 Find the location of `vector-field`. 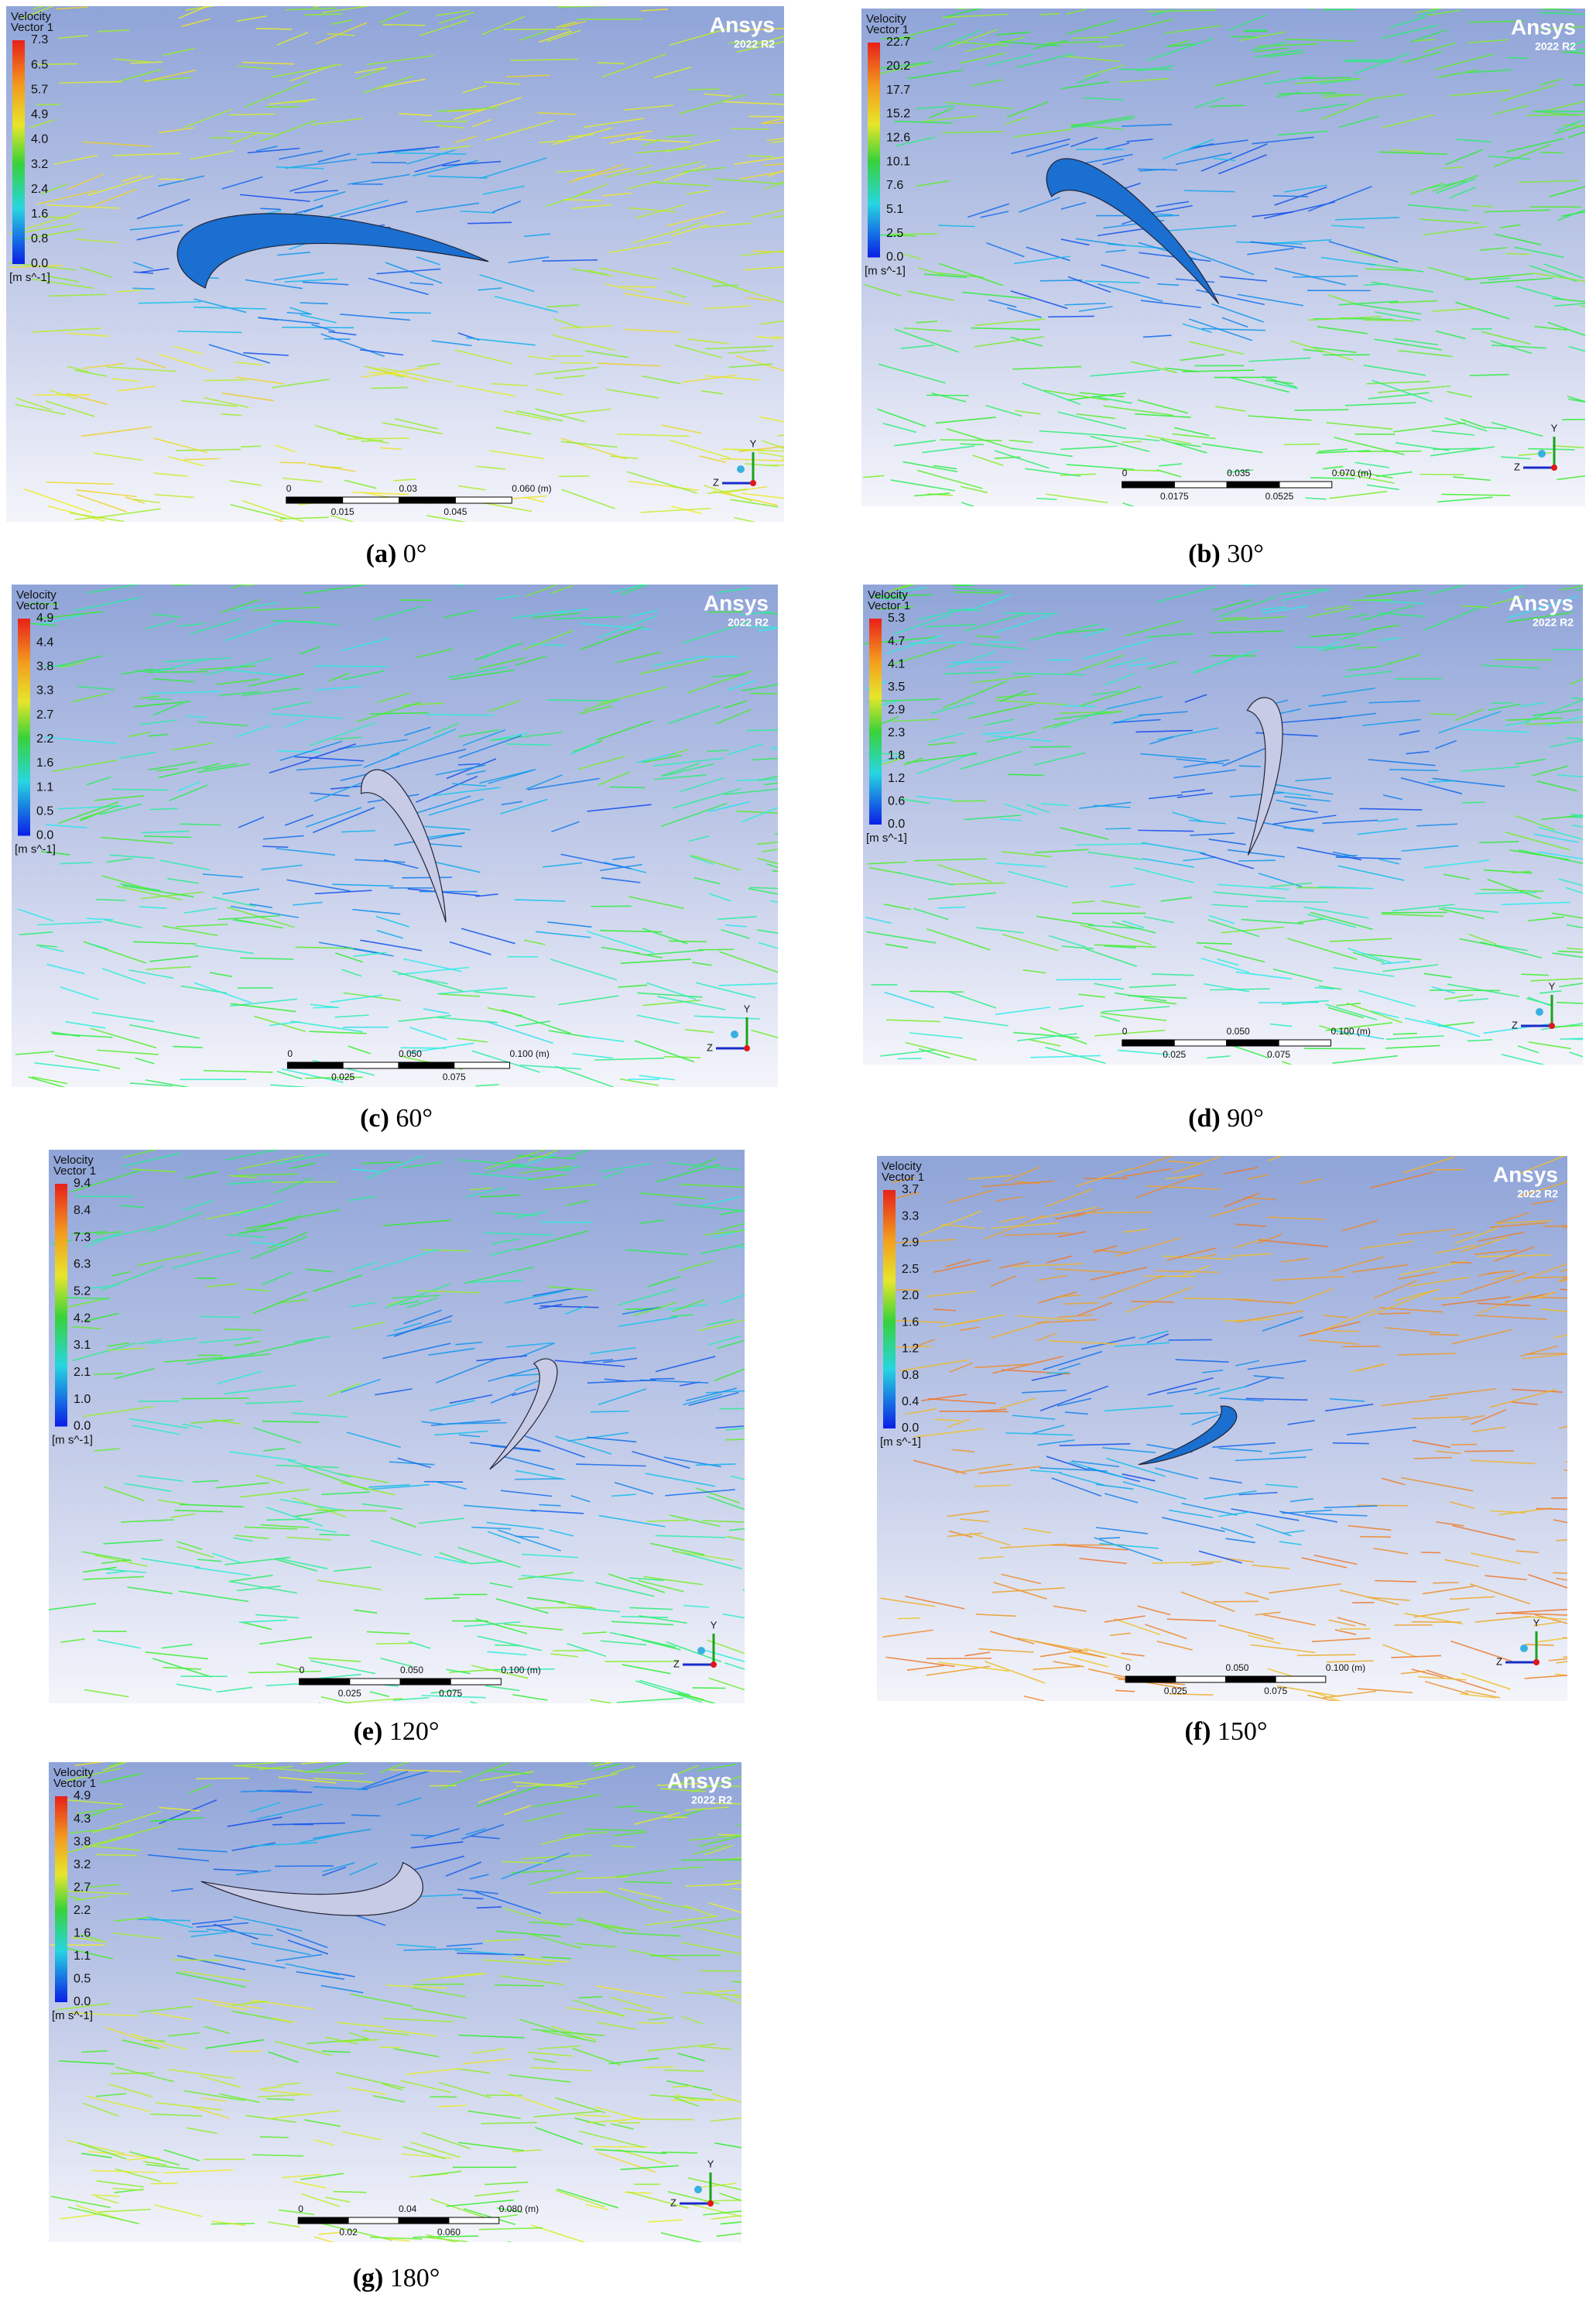

vector-field is located at coordinates (425, 1427).